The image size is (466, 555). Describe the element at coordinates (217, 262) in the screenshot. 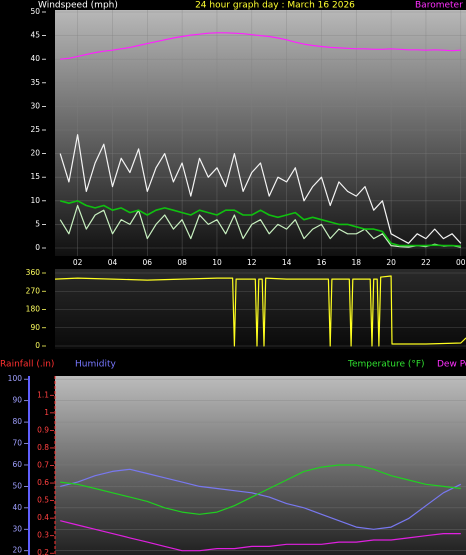

I see `x-tick-label: 10` at that location.